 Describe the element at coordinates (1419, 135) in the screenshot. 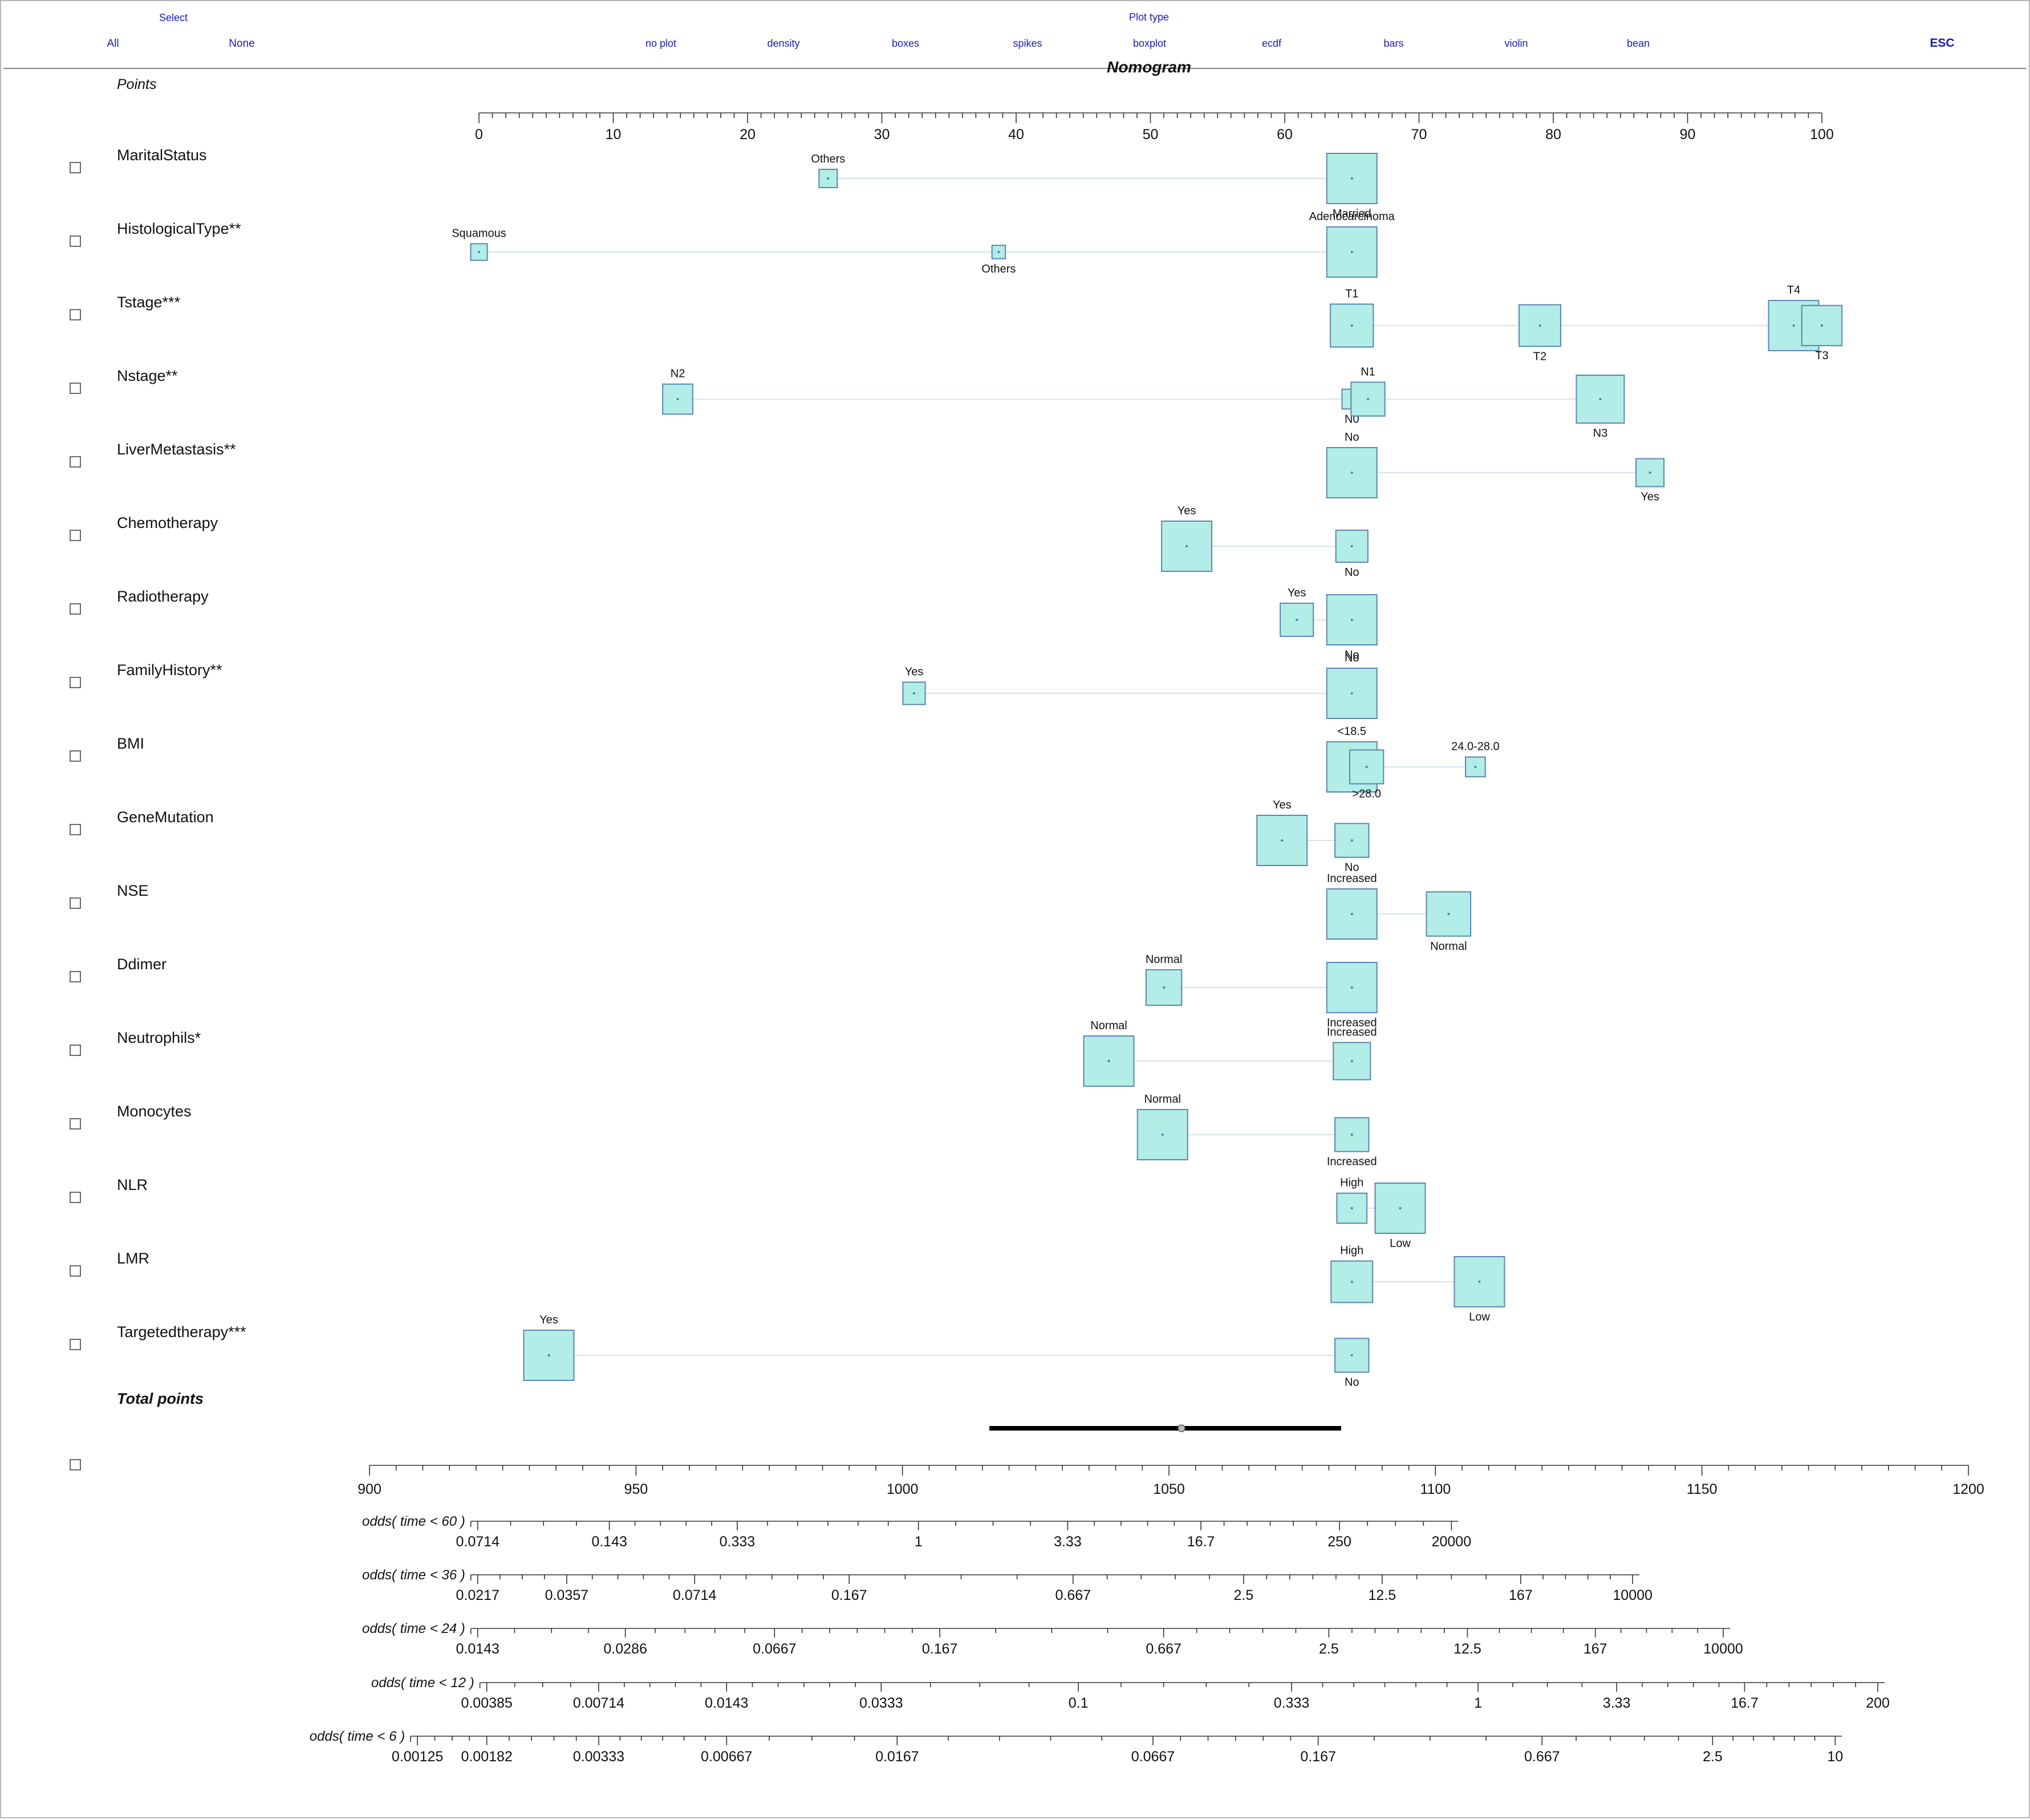

I see `points-tick-label: 70` at that location.